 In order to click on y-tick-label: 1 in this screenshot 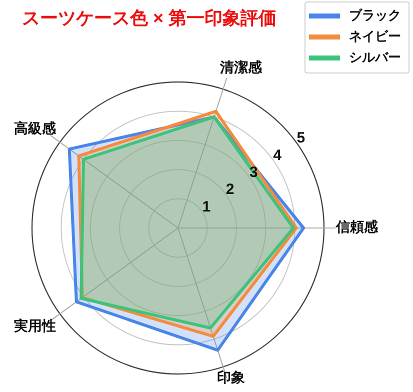, I will do `click(206, 207)`.